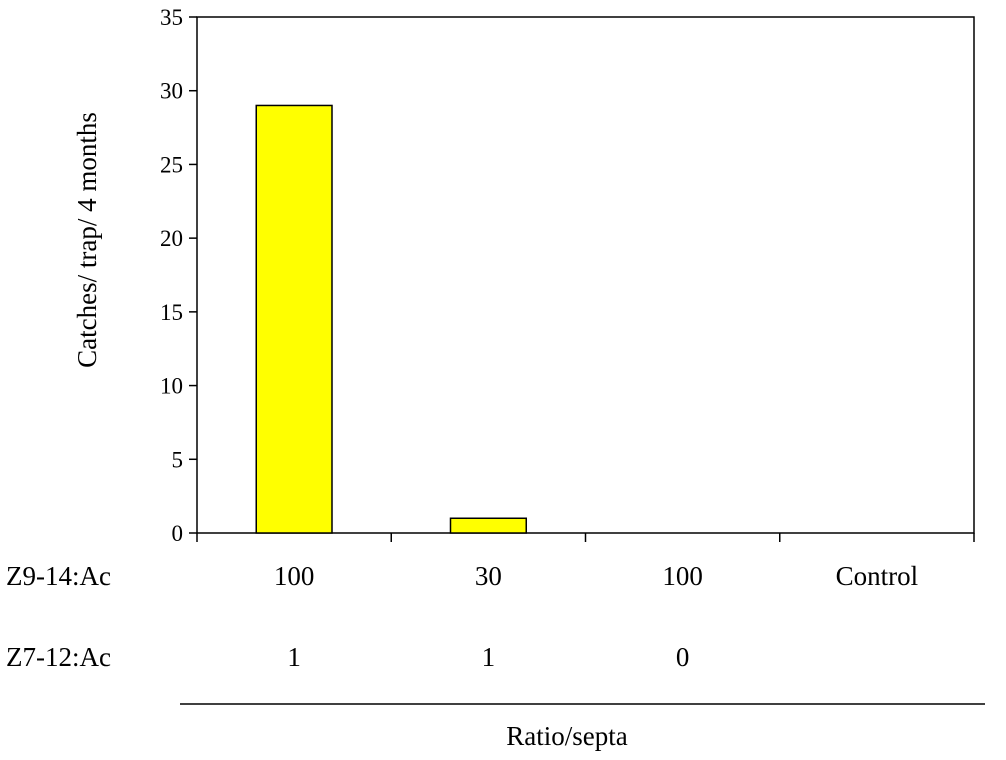  Describe the element at coordinates (171, 238) in the screenshot. I see `y-tick-label: 20` at that location.